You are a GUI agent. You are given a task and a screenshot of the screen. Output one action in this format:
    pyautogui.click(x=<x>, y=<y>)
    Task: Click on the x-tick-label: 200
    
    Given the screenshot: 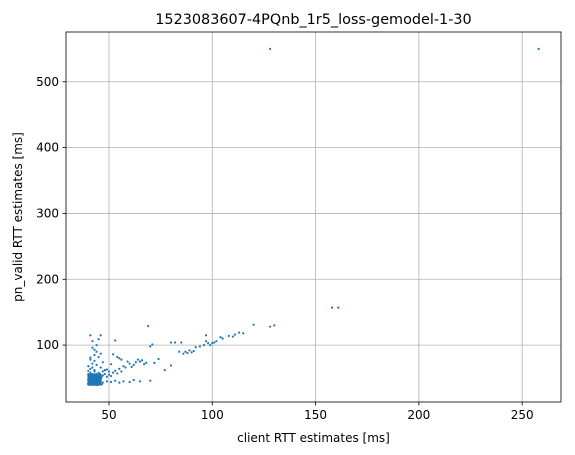 What is the action you would take?
    pyautogui.click(x=418, y=415)
    